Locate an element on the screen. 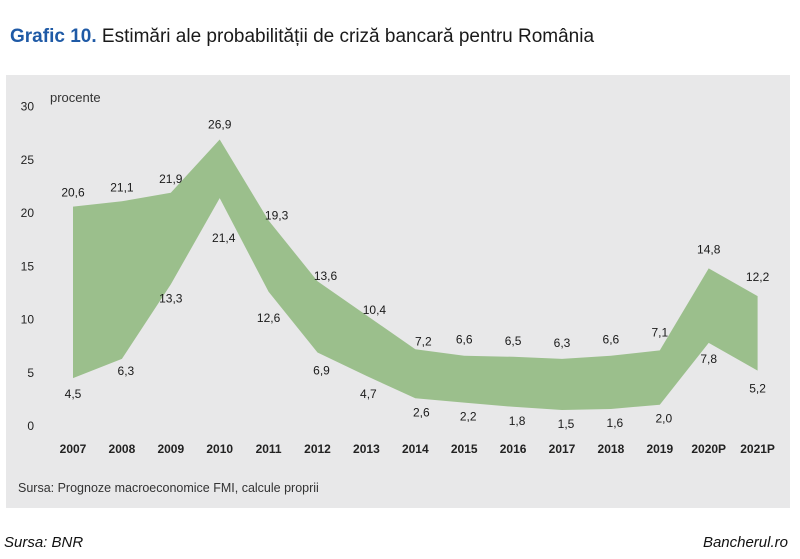 The image size is (800, 559). x-tick-label: 2011 is located at coordinates (269, 449).